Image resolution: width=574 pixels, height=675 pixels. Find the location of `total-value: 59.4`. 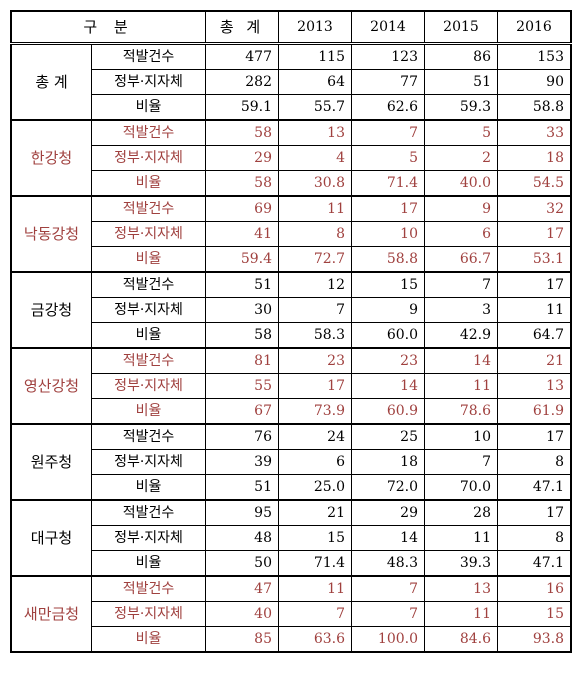

total-value: 59.4 is located at coordinates (242, 259).